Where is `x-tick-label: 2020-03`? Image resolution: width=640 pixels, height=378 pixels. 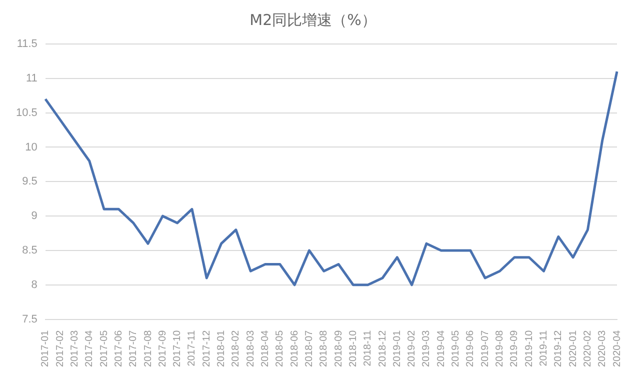
x-tick-label: 2020-03 is located at coordinates (602, 349).